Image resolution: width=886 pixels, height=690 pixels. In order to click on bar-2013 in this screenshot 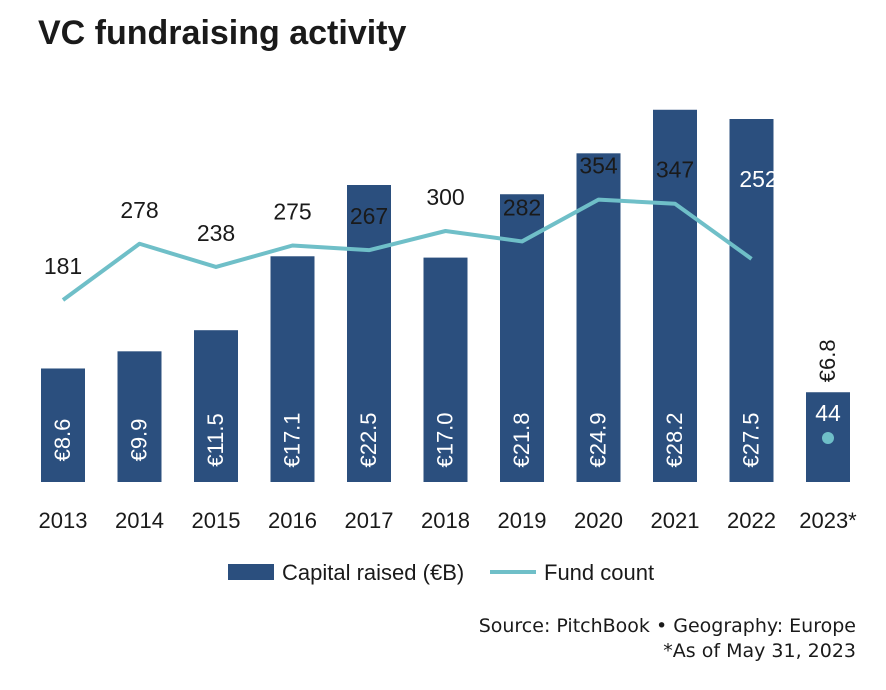, I will do `click(63, 425)`.